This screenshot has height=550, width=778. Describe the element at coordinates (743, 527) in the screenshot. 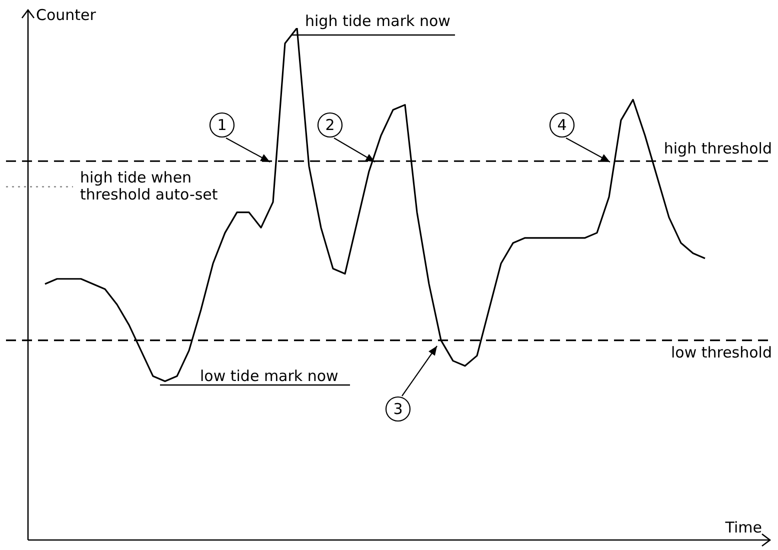

I see `x-axis-title: Time` at that location.